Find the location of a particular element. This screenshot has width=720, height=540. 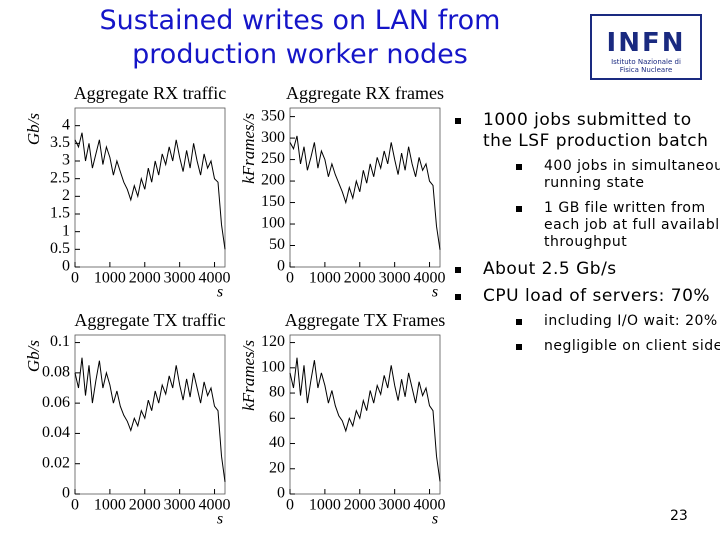

y-tick-label: 1.5 is located at coordinates (60, 213).